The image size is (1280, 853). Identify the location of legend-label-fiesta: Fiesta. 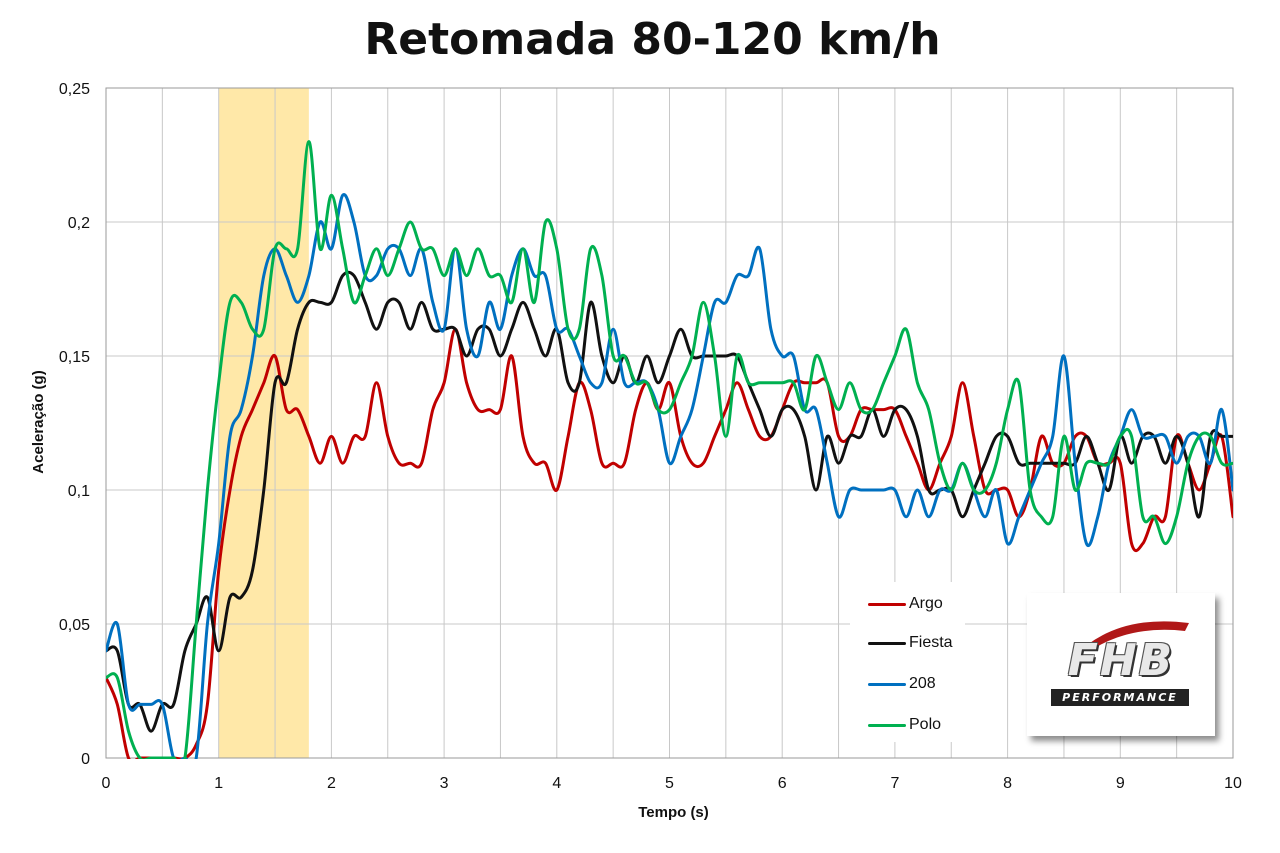
(931, 642).